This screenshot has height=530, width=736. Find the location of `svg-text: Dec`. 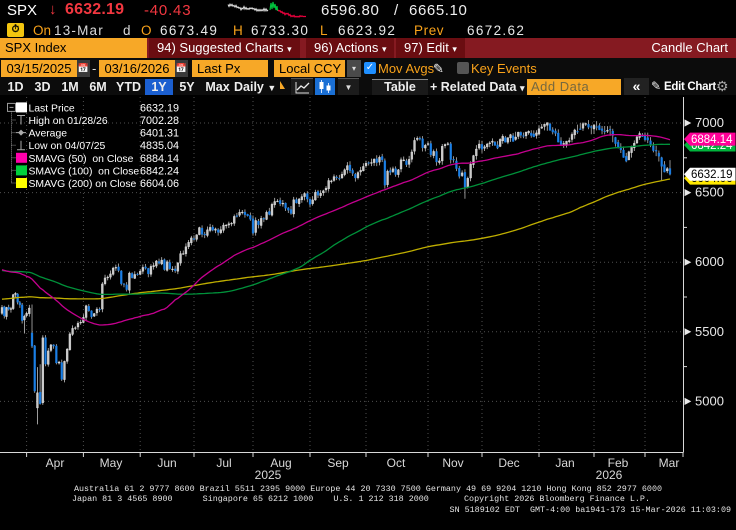

svg-text: Dec is located at coordinates (508, 463).